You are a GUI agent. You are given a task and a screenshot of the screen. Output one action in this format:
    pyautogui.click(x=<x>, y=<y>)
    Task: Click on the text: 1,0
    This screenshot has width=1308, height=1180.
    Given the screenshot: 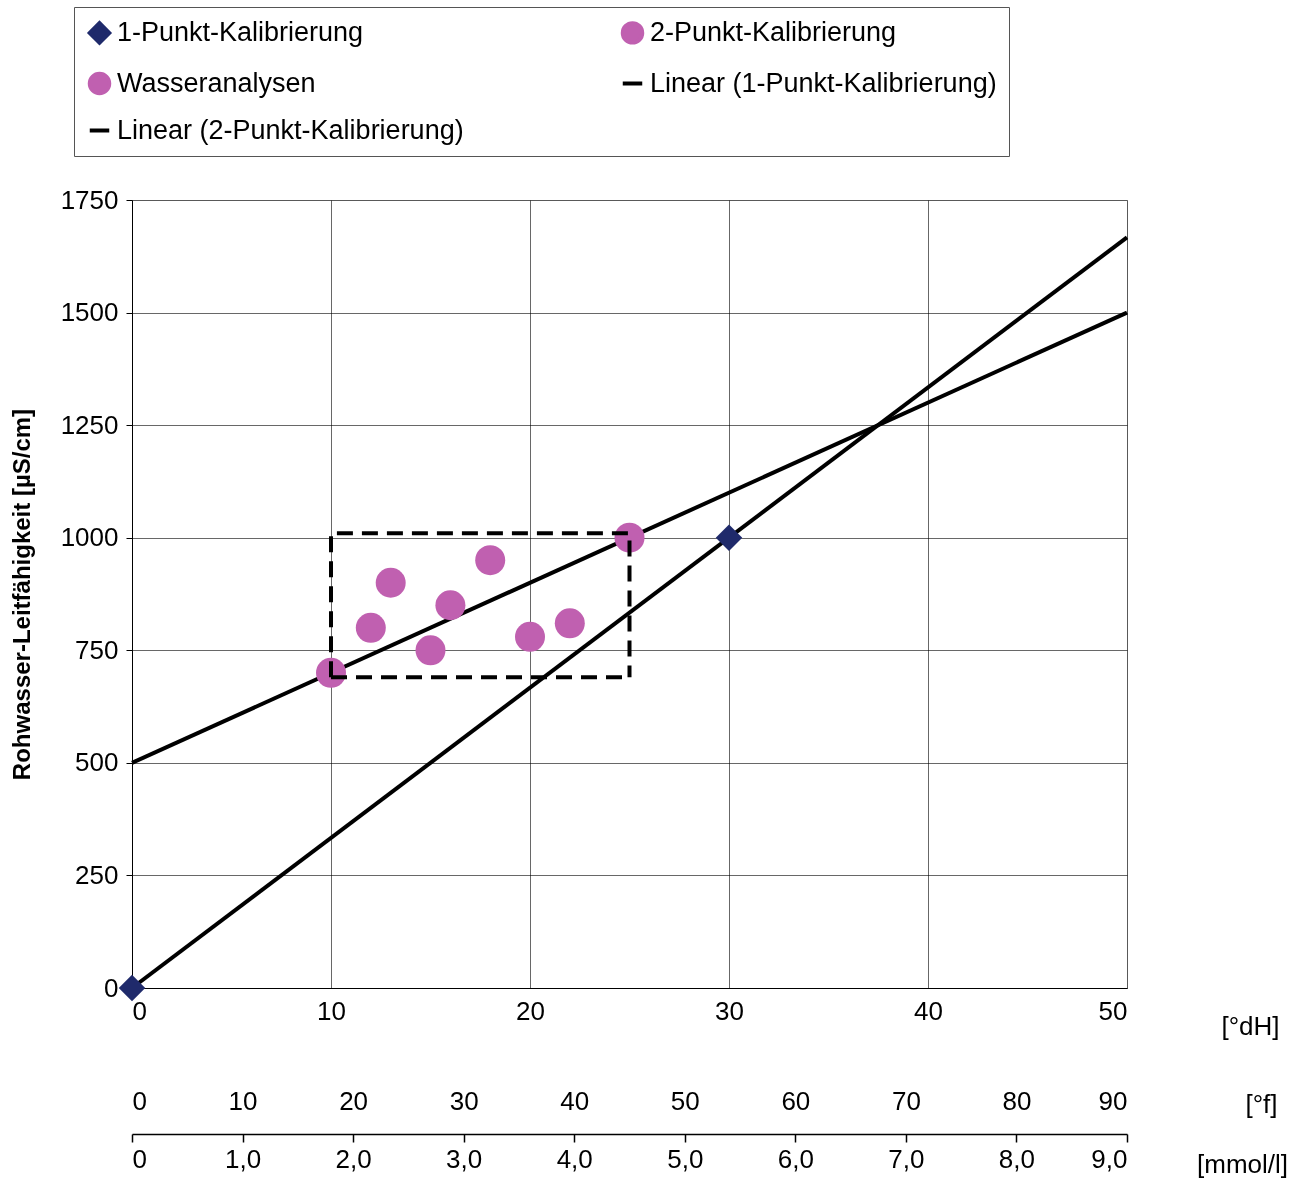 What is the action you would take?
    pyautogui.click(x=243, y=1158)
    